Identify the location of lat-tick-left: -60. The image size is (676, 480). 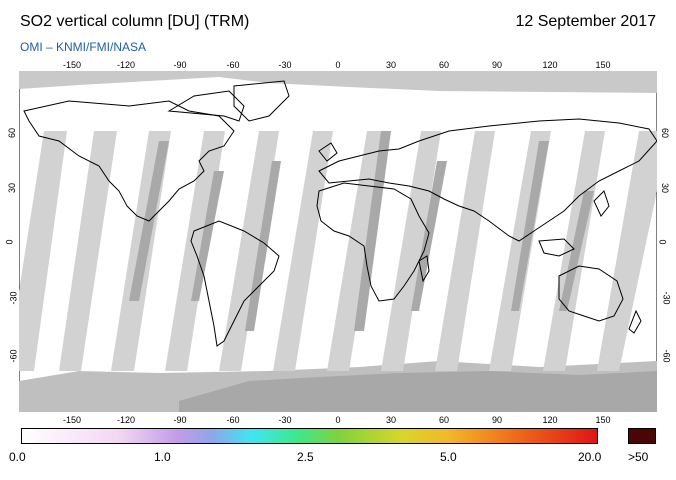
(13, 356).